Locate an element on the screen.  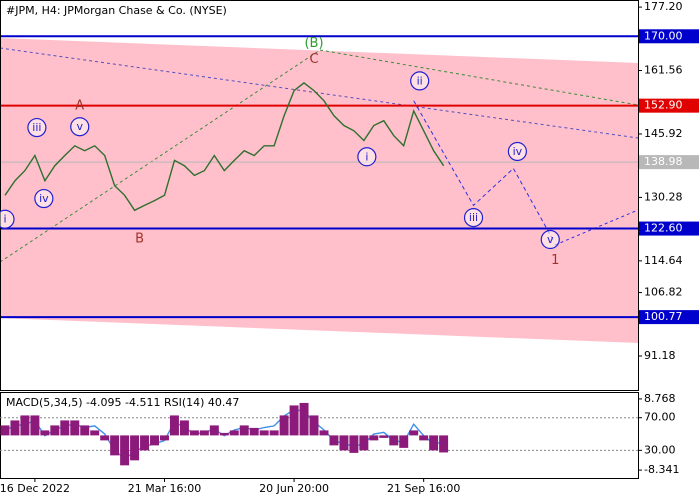
y-tick-label: -8.341 is located at coordinates (661, 469).